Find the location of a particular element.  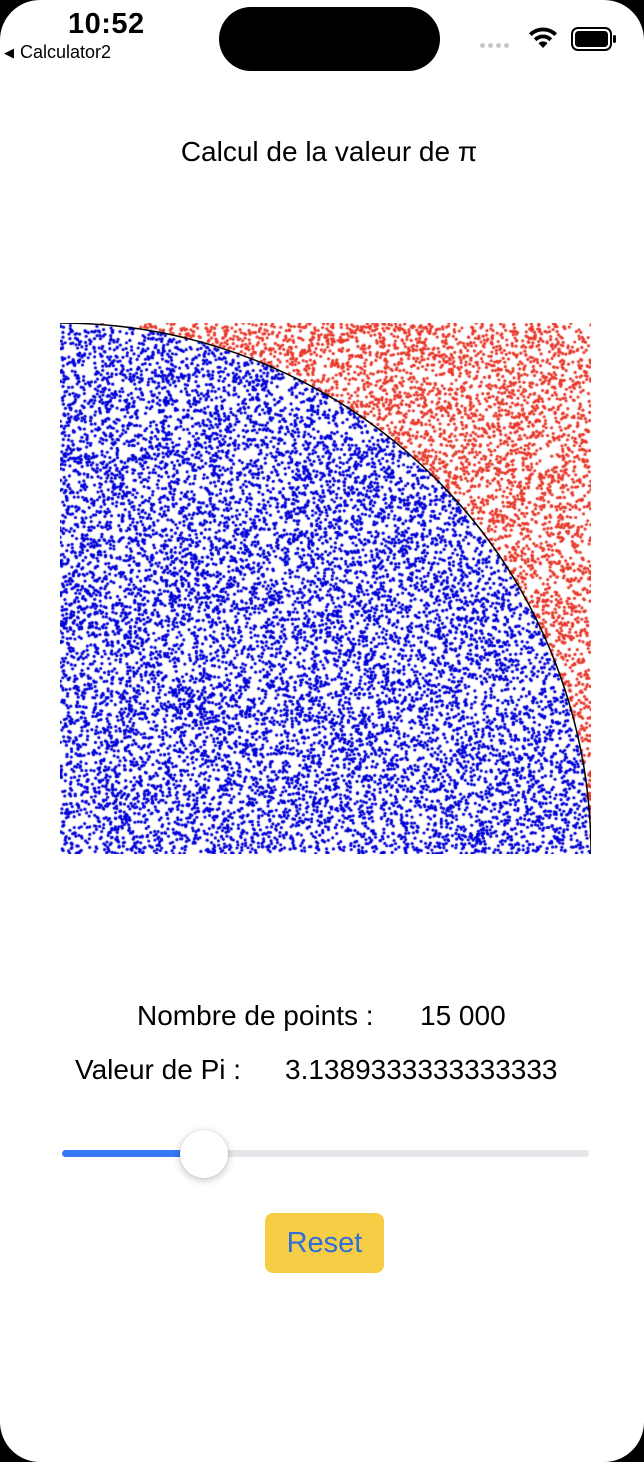

reset-button: Reset is located at coordinates (324, 1243).